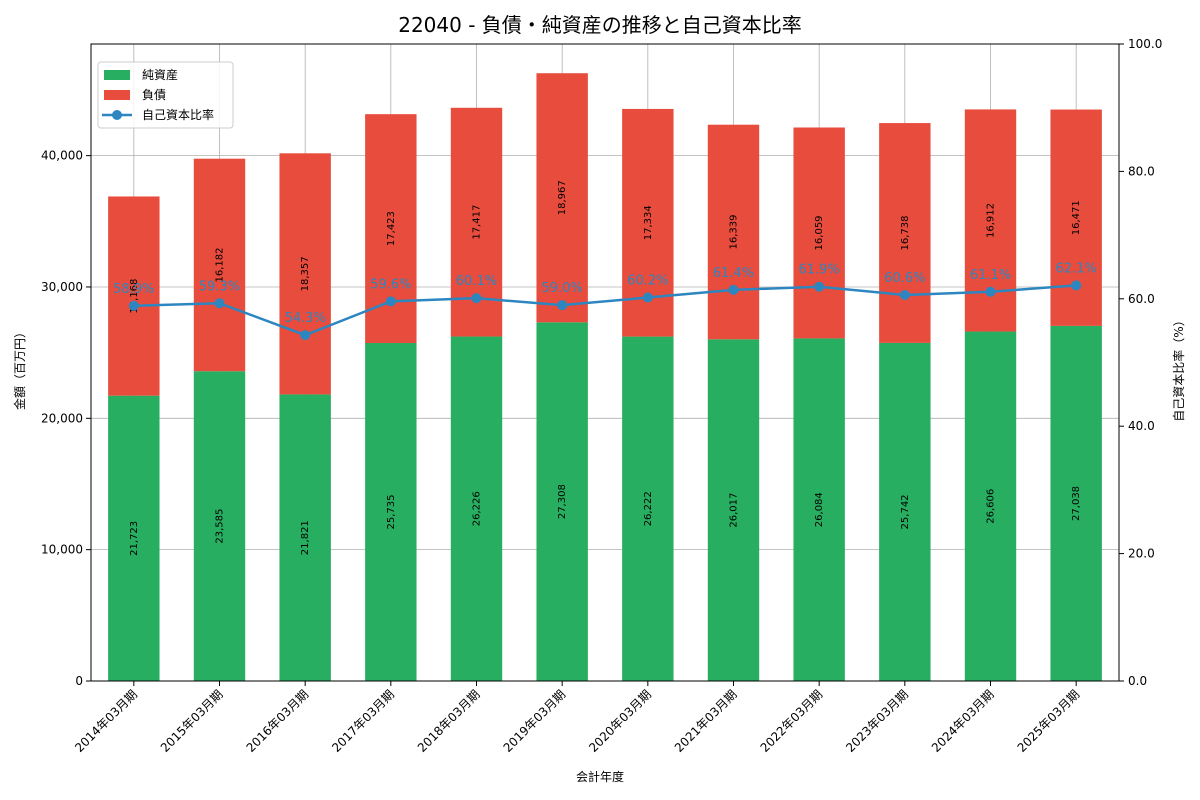 The width and height of the screenshot is (1200, 800). I want to click on bar-value-label-net-assets: 26,084, so click(819, 509).